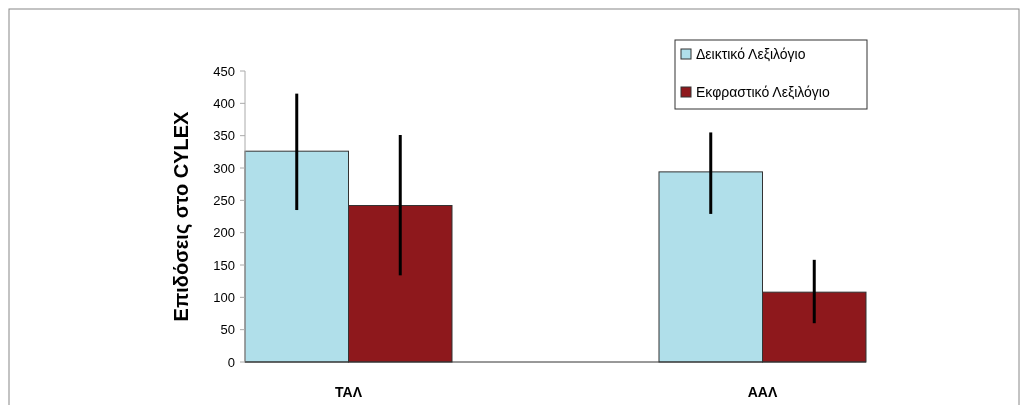 The width and height of the screenshot is (1020, 405). I want to click on y-axis-title: Επιδόσεις στο CYLEX, so click(181, 216).